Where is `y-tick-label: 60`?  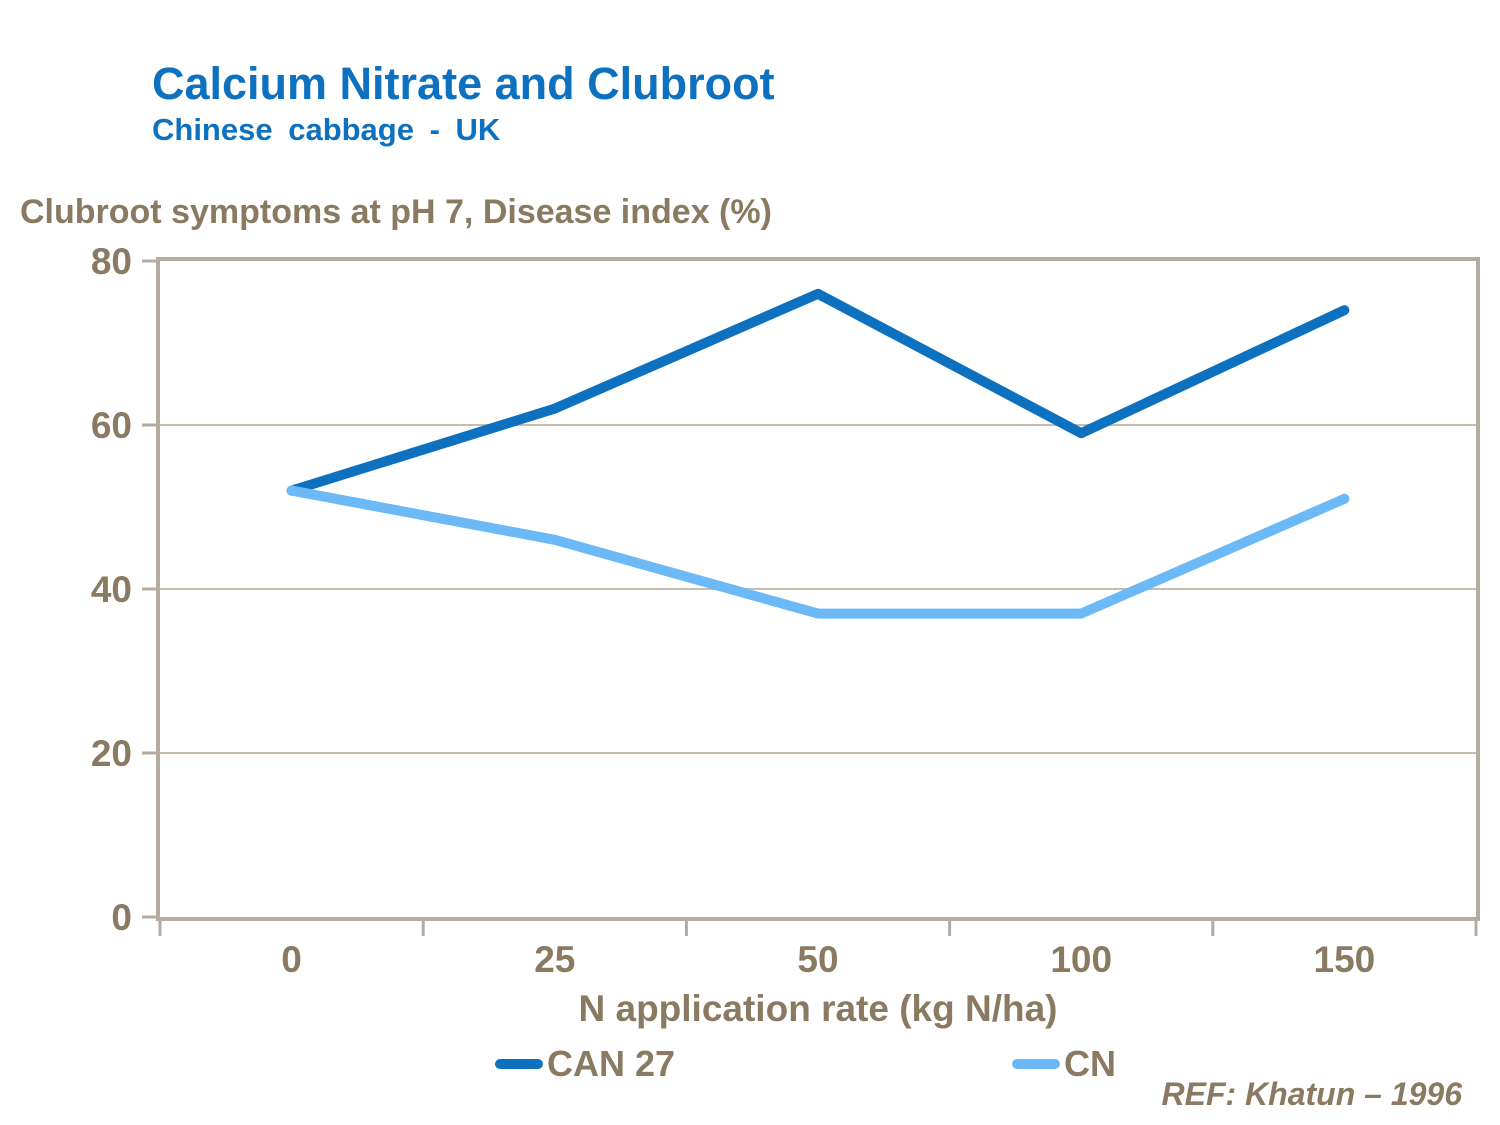
y-tick-label: 60 is located at coordinates (111, 425).